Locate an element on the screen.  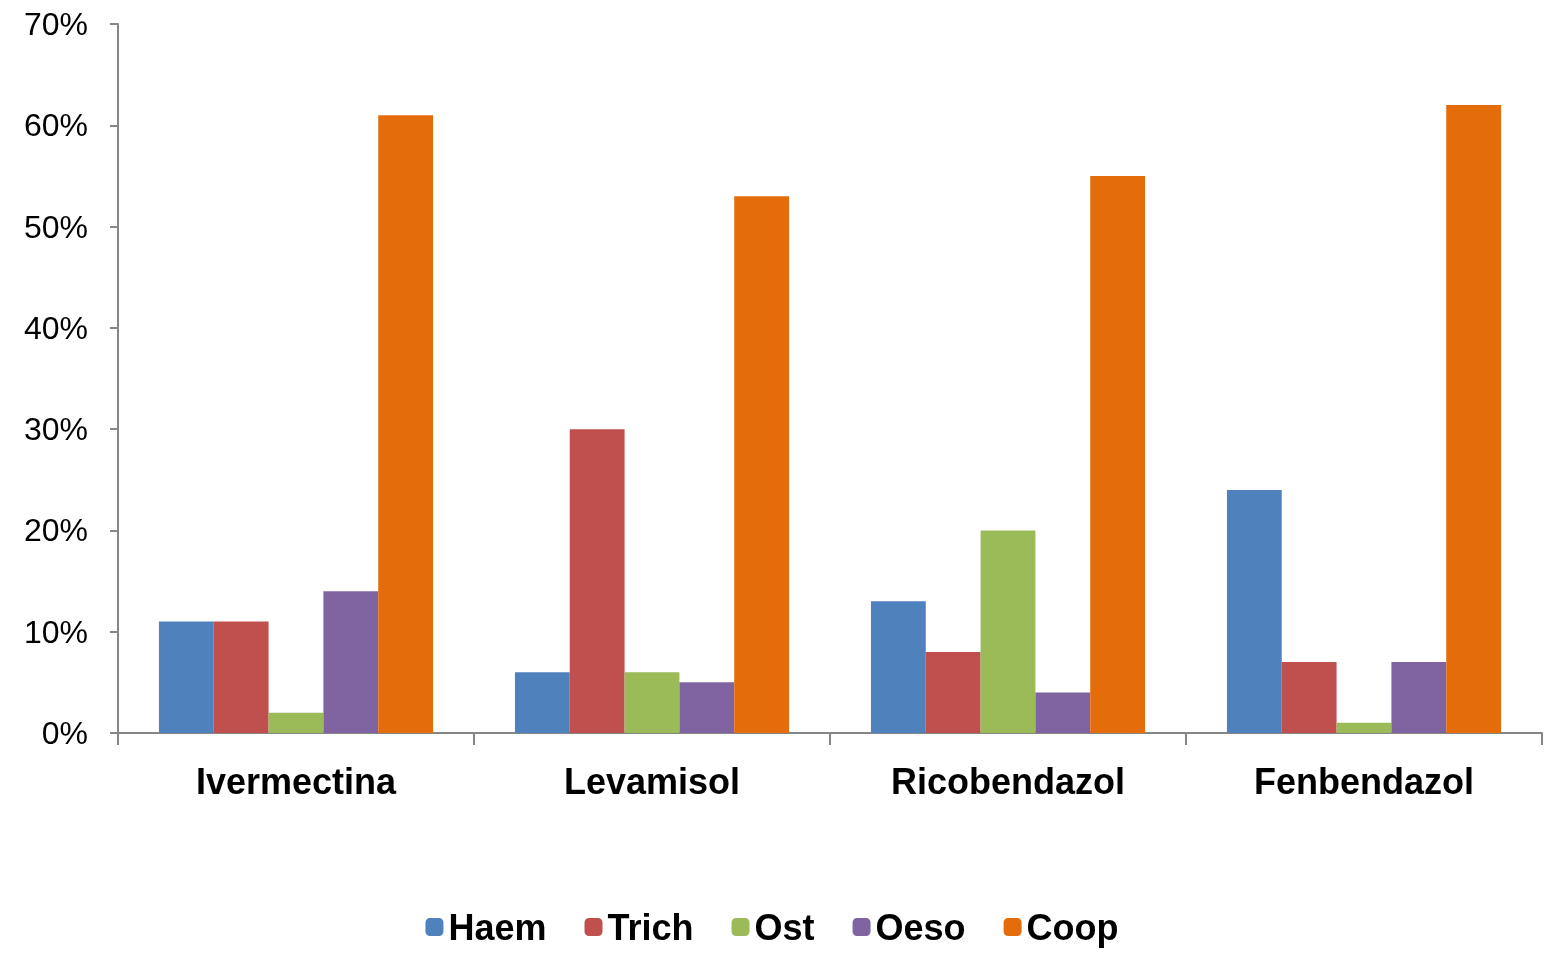
y-tick-label: 40% is located at coordinates (55, 327).